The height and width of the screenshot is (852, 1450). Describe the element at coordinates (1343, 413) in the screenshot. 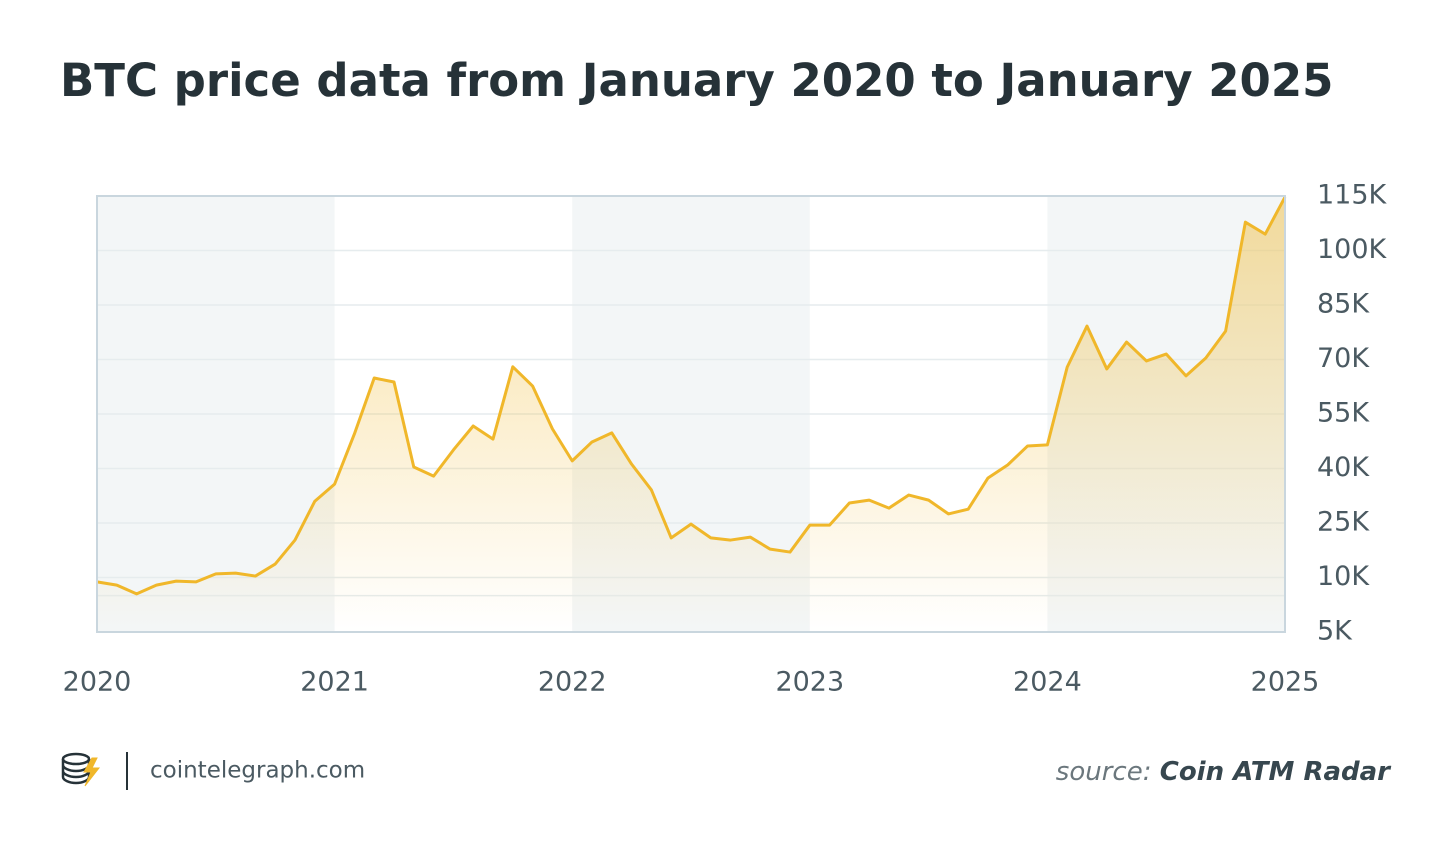

I see `y-tick-label: 55K` at that location.